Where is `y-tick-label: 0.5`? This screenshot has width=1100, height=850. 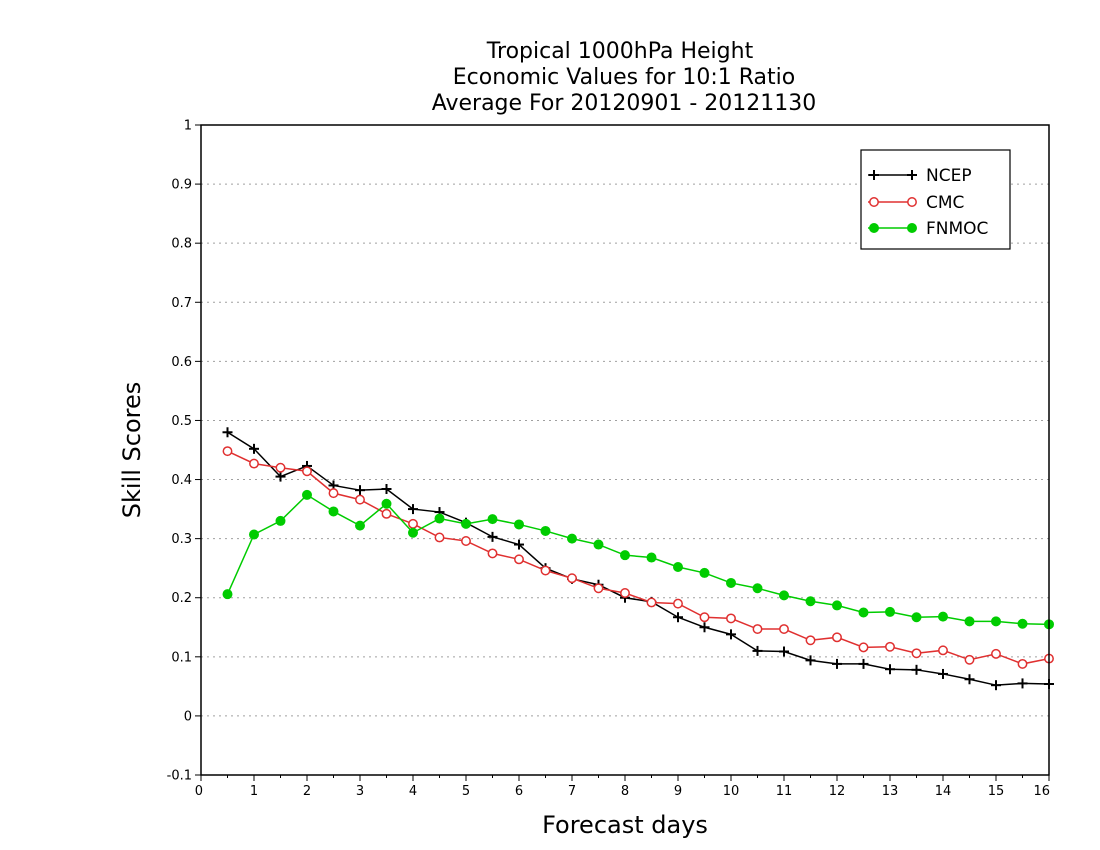
y-tick-label: 0.5 is located at coordinates (181, 421).